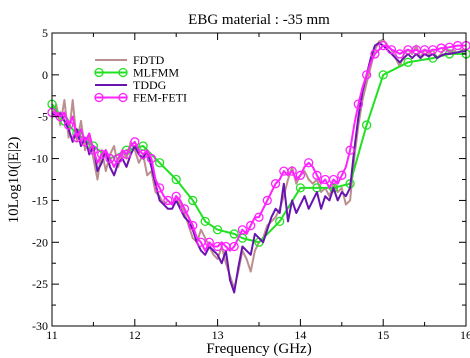  Describe the element at coordinates (150, 85) in the screenshot. I see `legend-label: TDDG` at that location.